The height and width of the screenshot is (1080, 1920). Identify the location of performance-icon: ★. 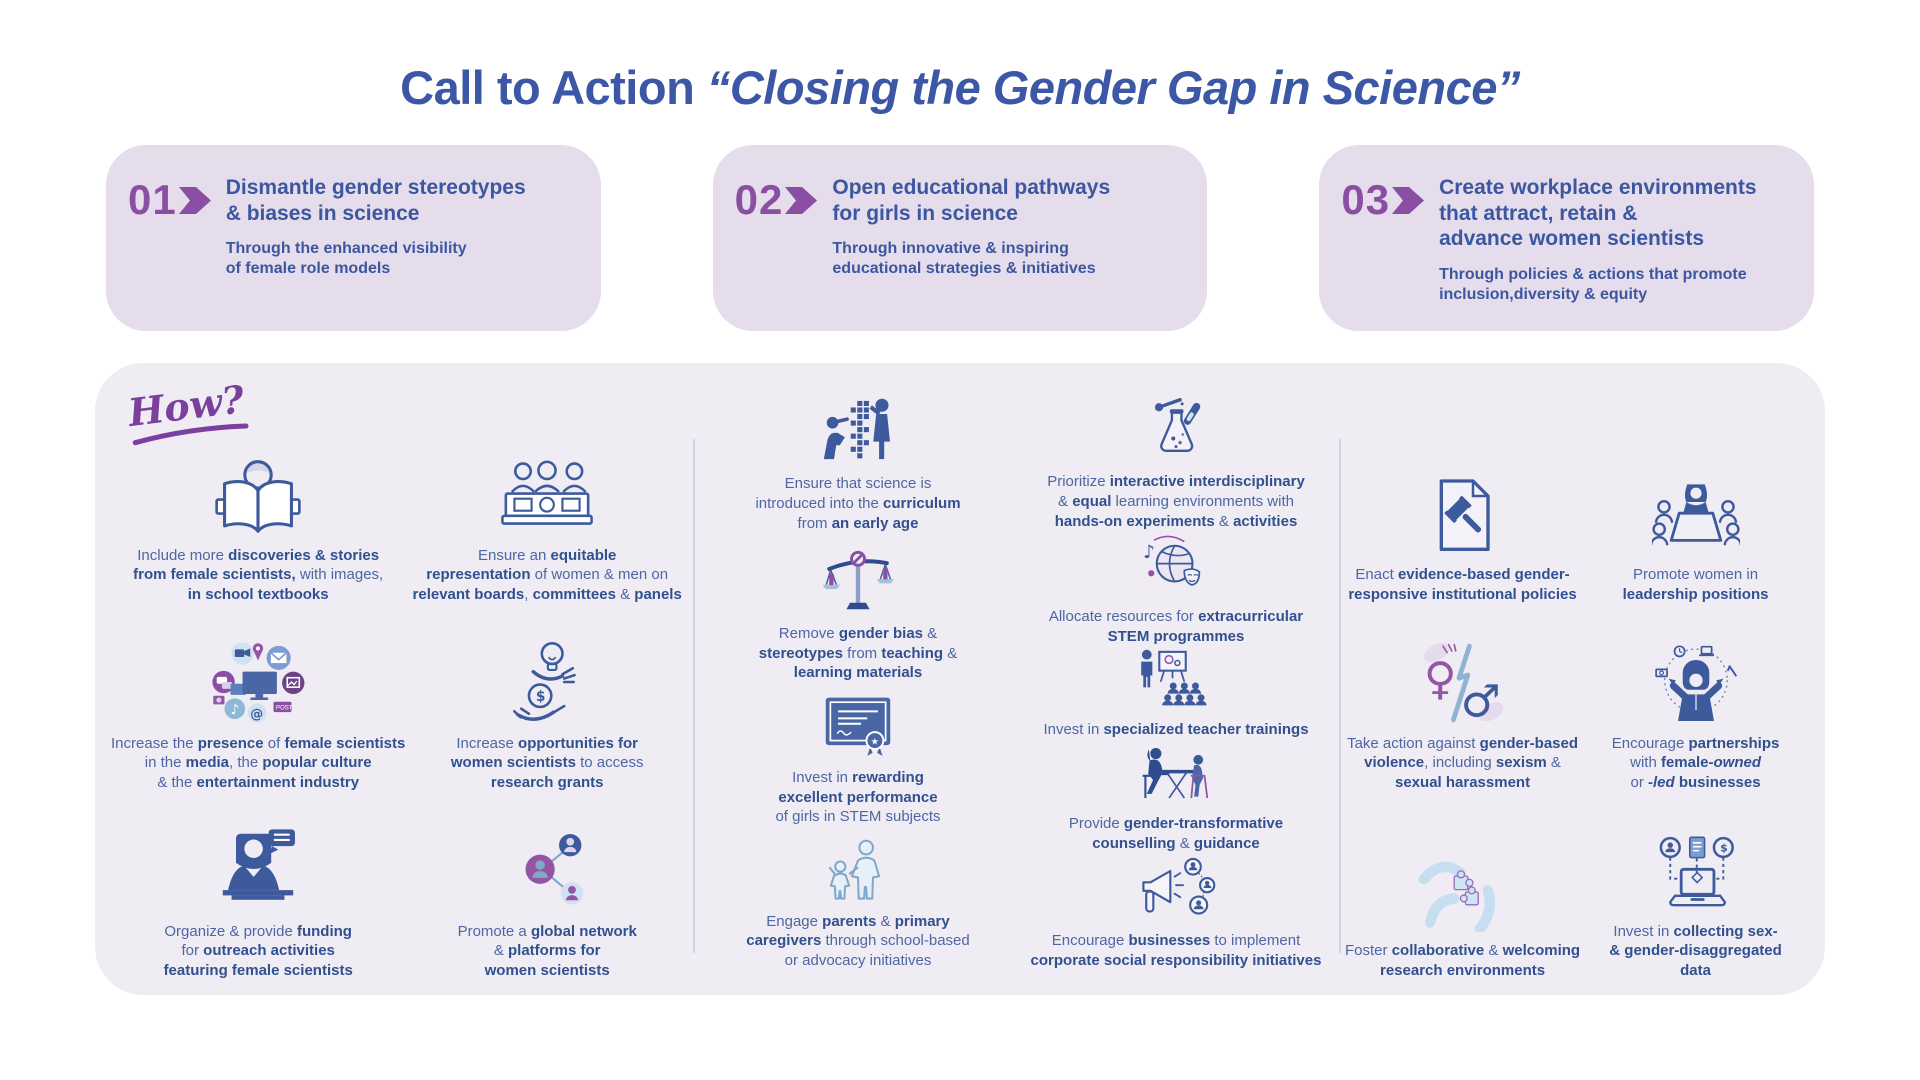
(858, 726).